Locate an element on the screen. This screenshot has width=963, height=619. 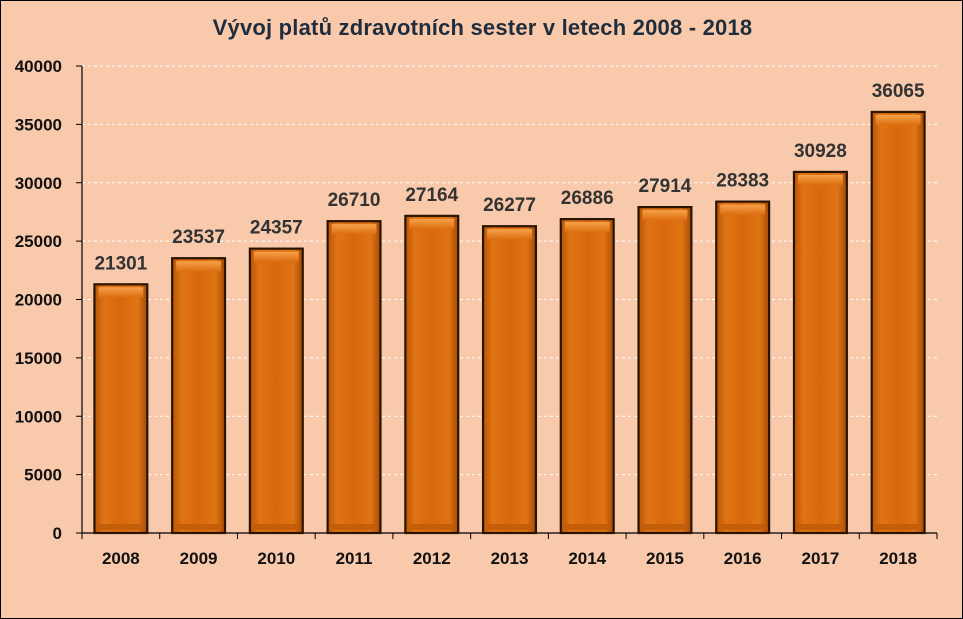
data-label: 23537 is located at coordinates (198, 237).